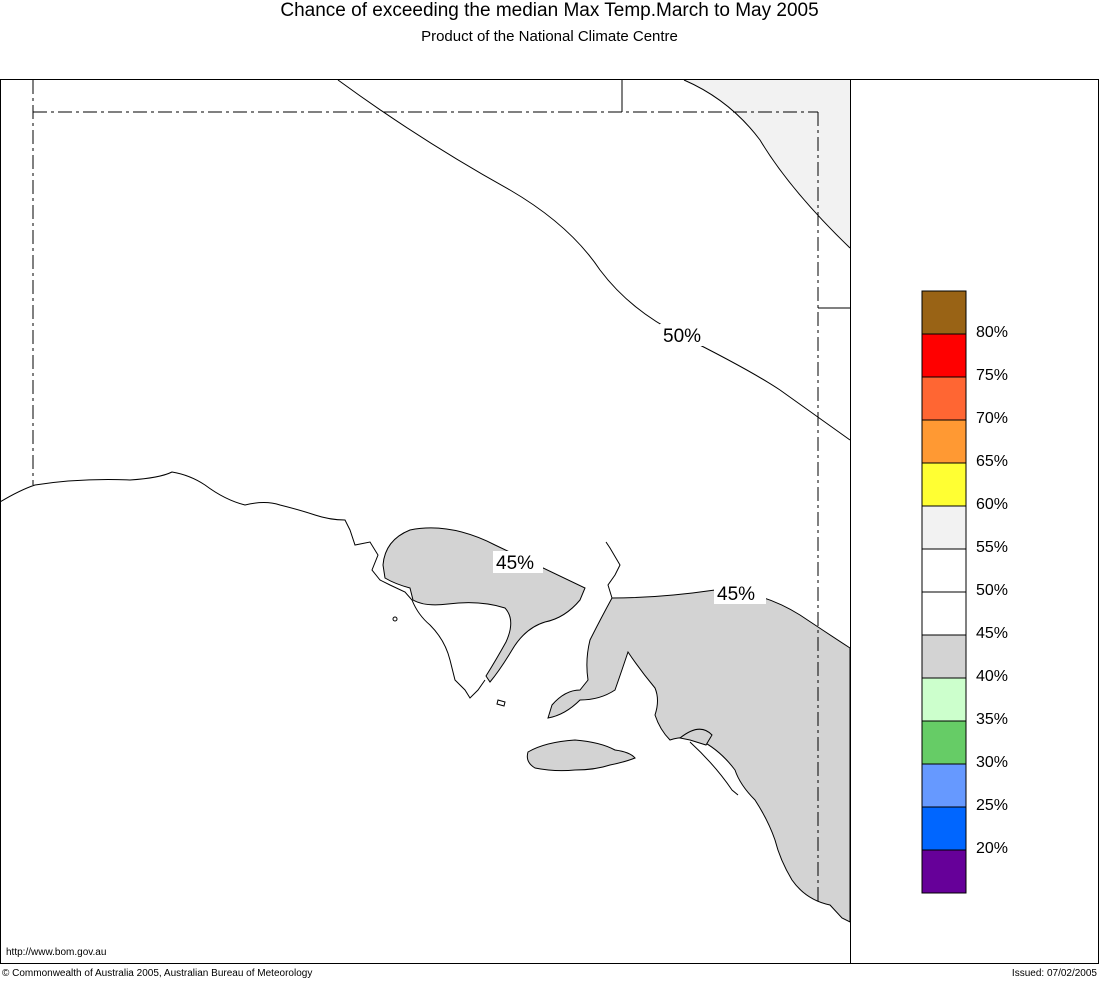  What do you see at coordinates (581, 755) in the screenshot?
I see `kangaroo-island` at bounding box center [581, 755].